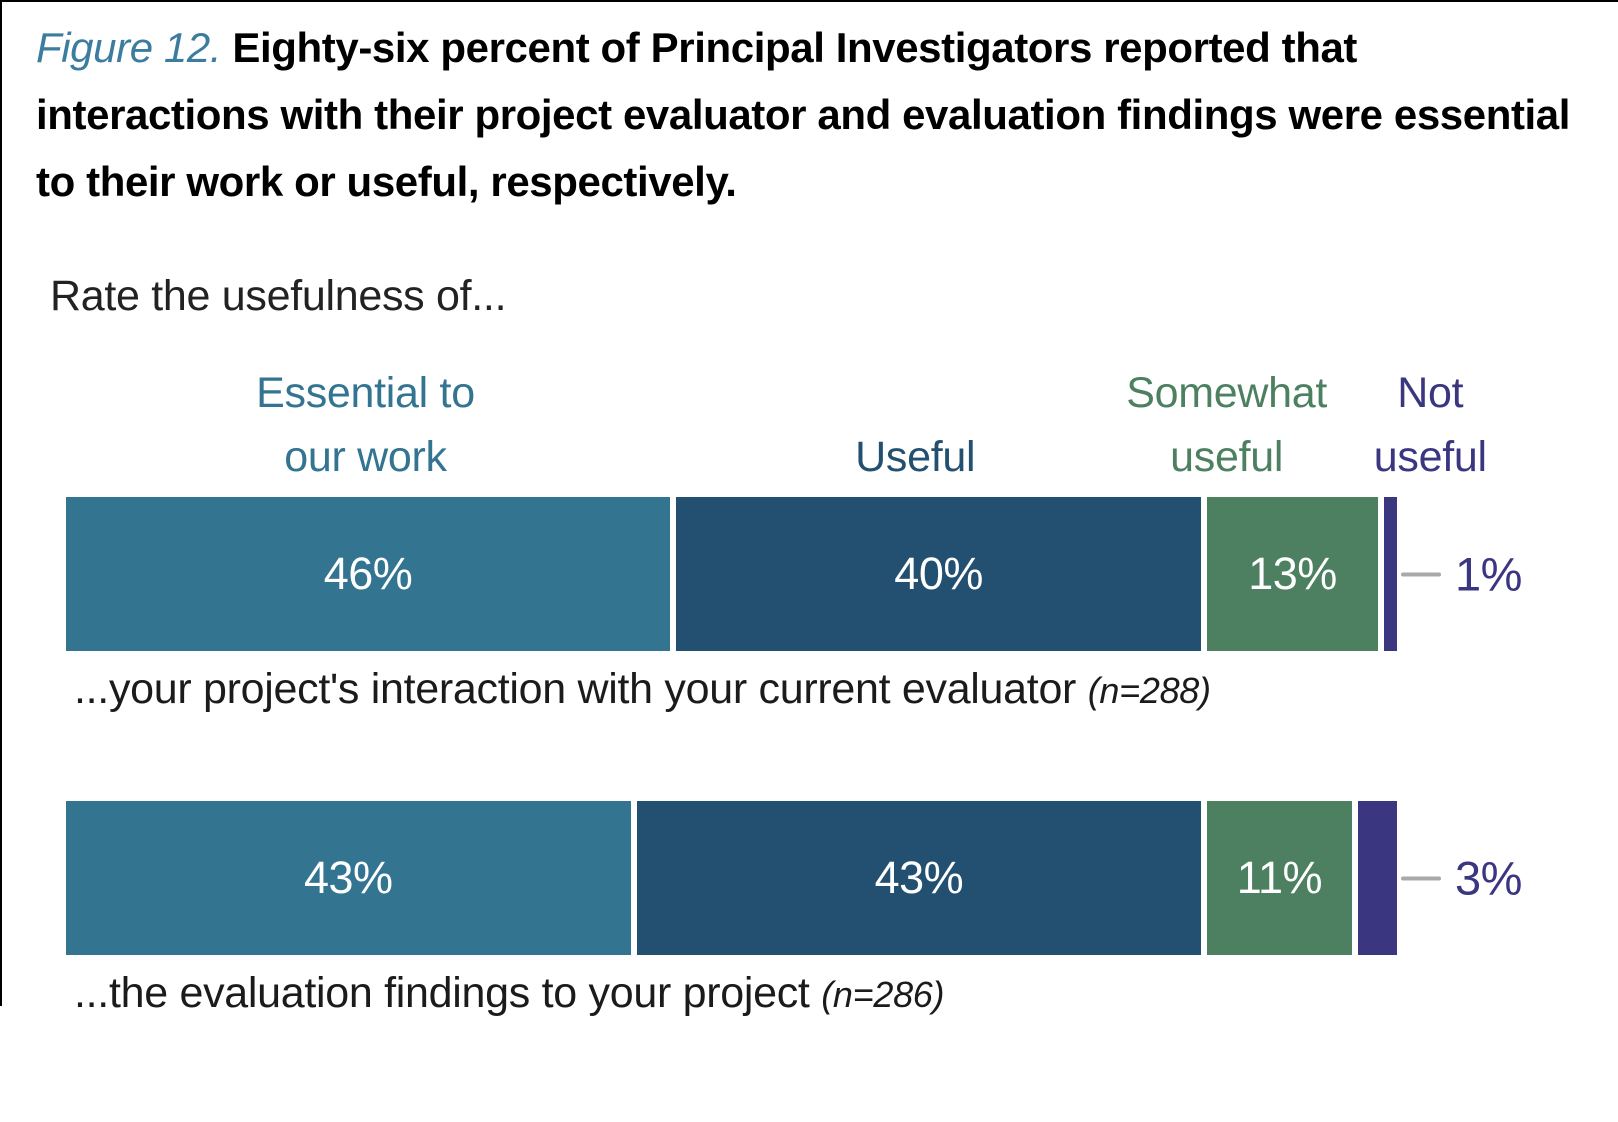 The height and width of the screenshot is (1122, 1618). What do you see at coordinates (1430, 425) in the screenshot?
I see `legend-not-useful: Not useful` at bounding box center [1430, 425].